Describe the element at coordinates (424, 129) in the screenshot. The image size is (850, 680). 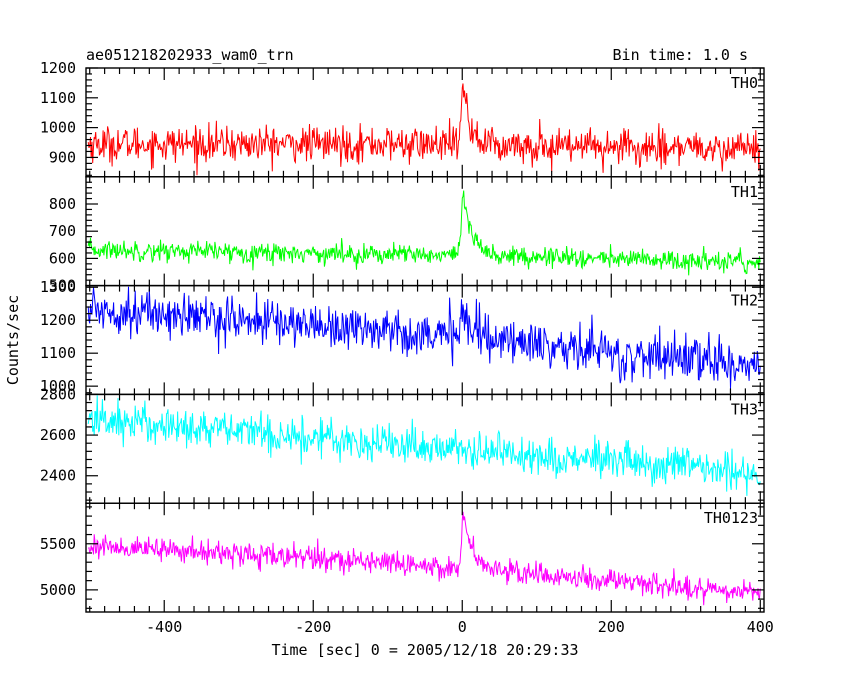
I see `series-line-th0` at that location.